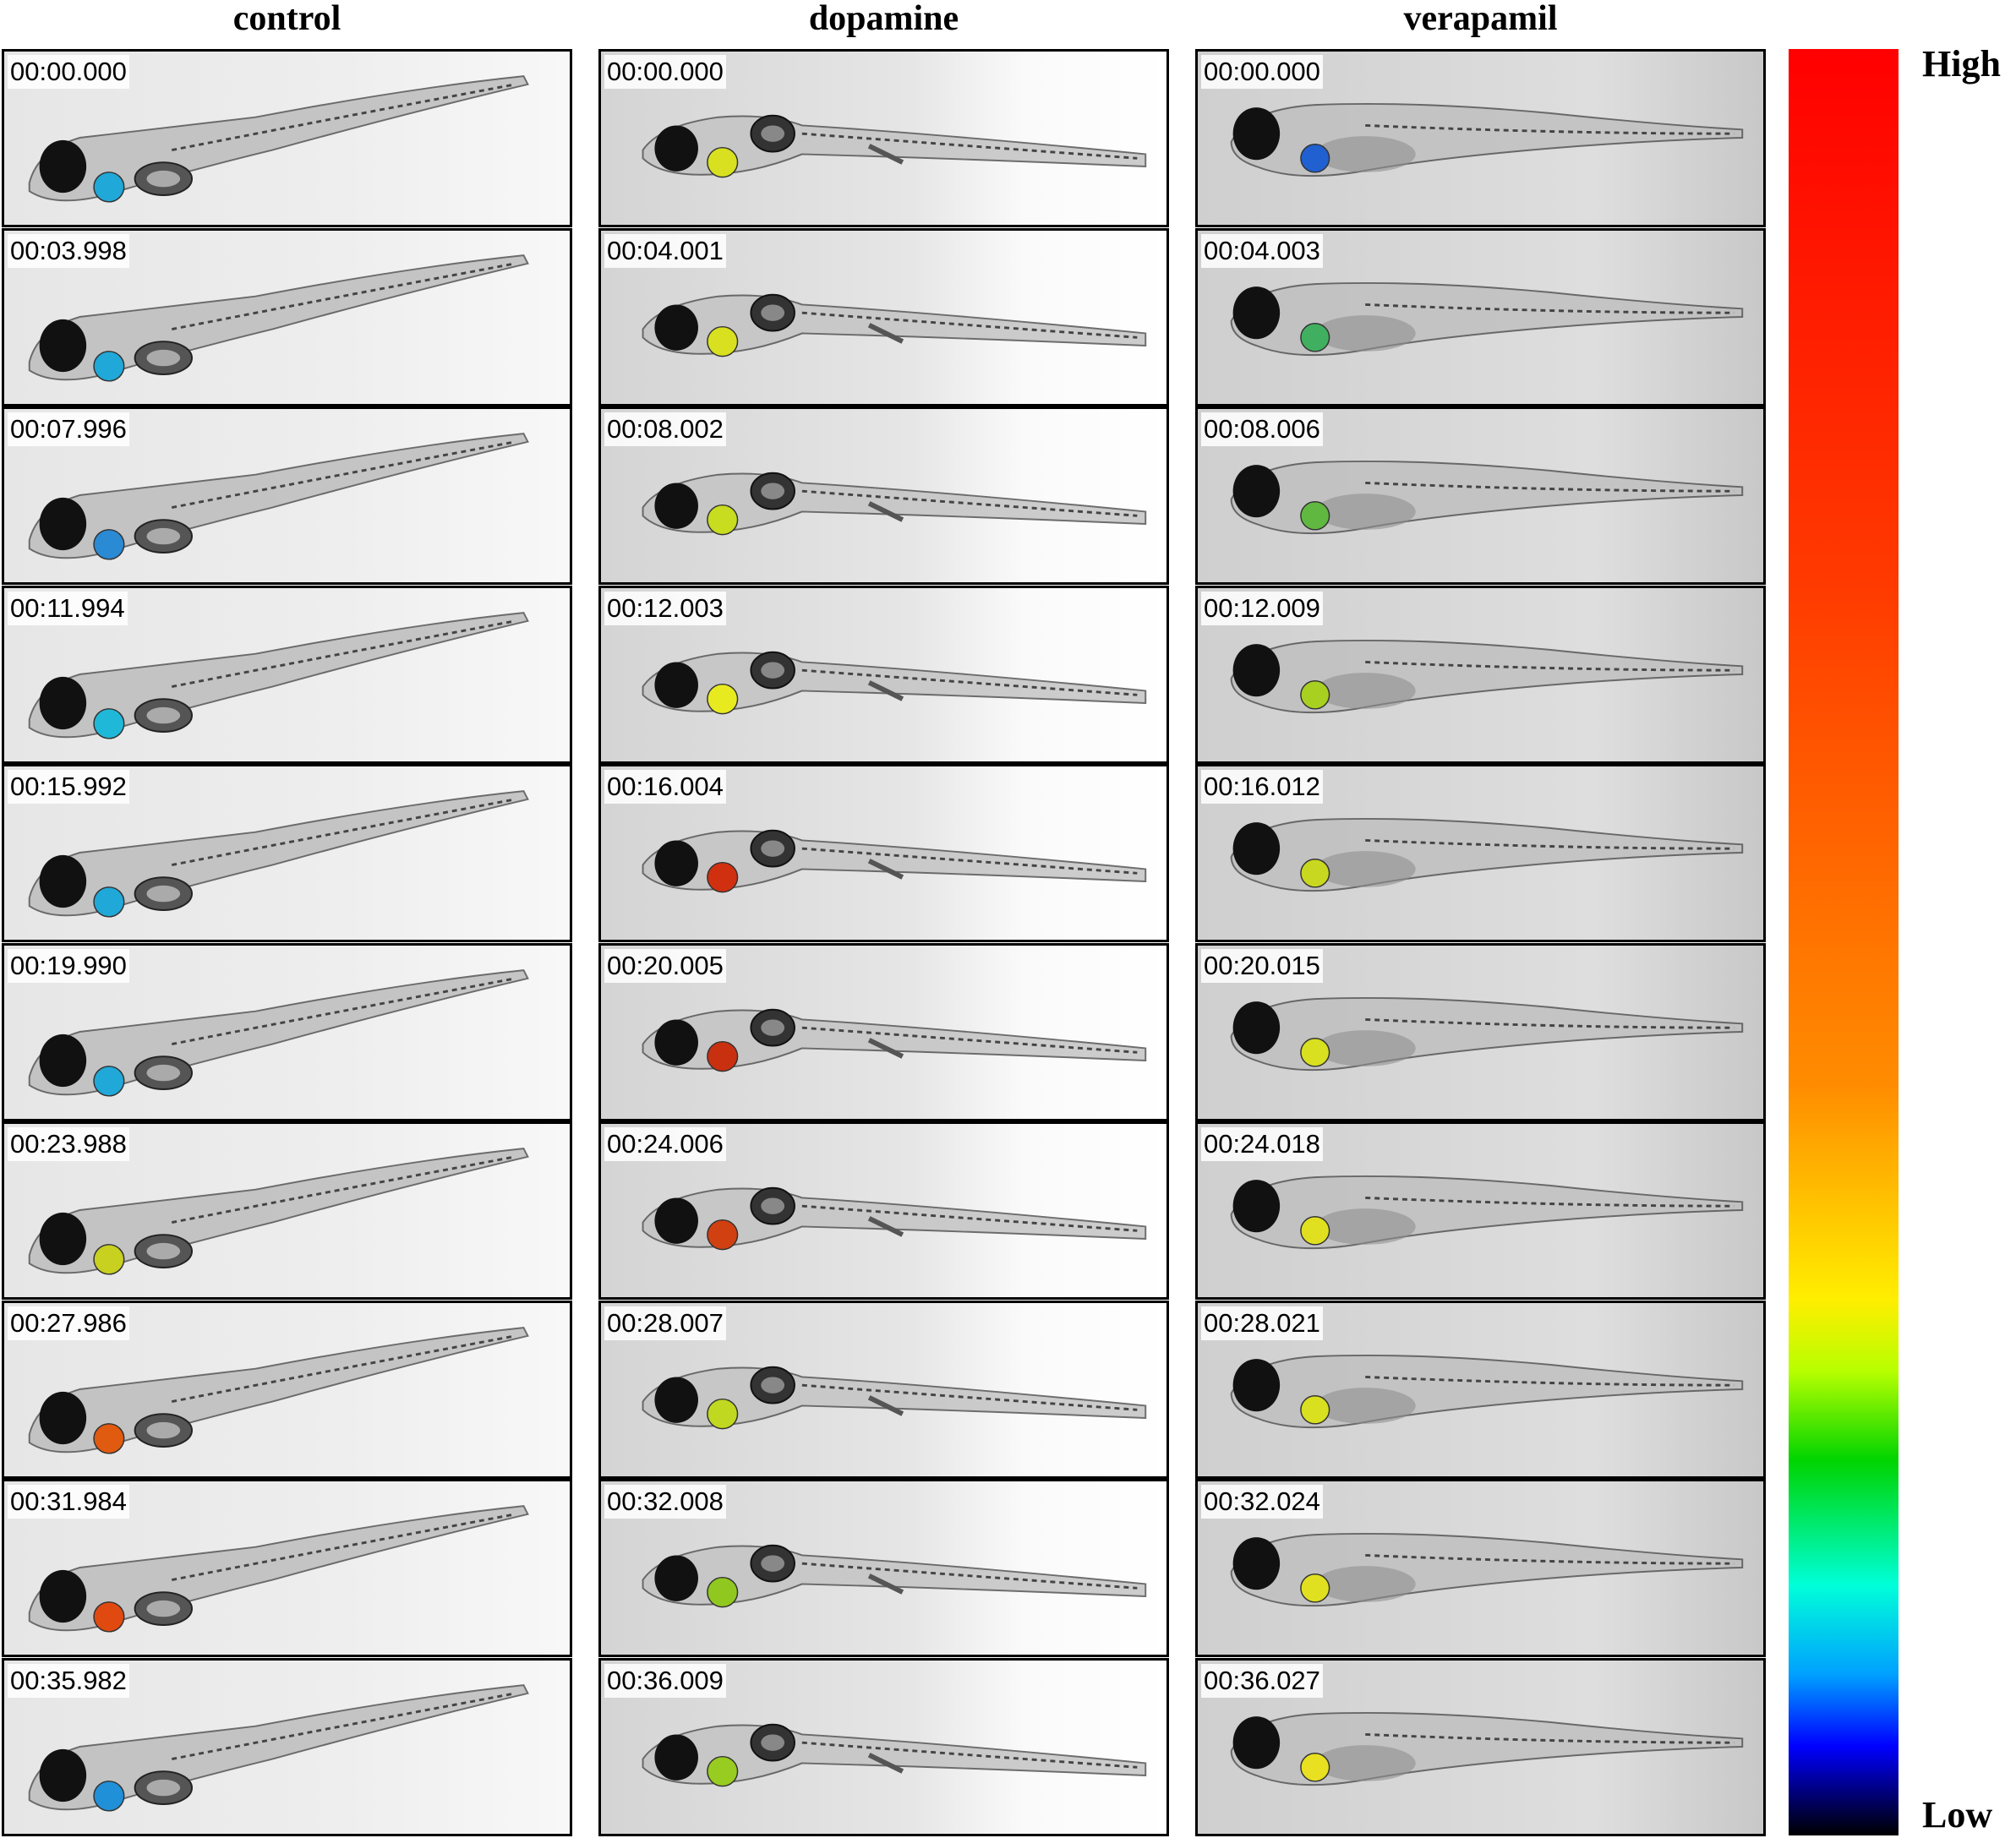  I want to click on frame-panel: 00:07.996, so click(287, 495).